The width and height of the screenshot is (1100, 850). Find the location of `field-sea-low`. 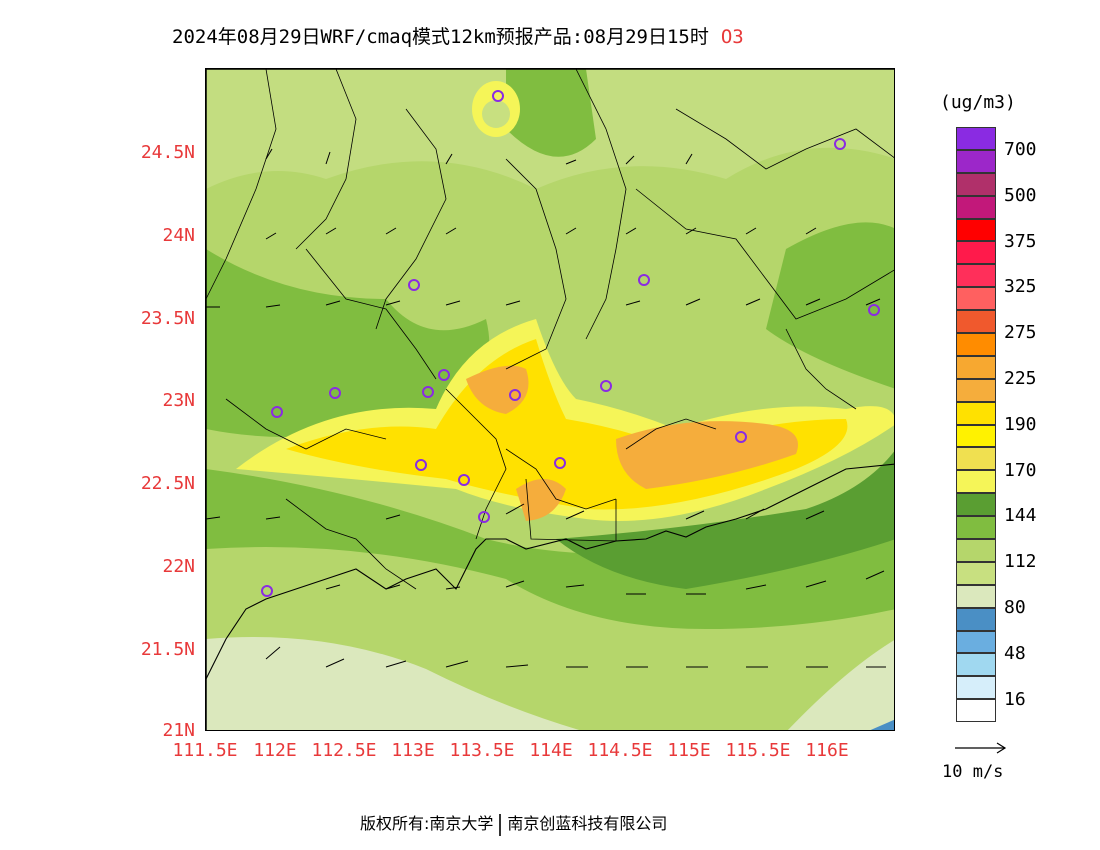

field-sea-low is located at coordinates (393, 683).